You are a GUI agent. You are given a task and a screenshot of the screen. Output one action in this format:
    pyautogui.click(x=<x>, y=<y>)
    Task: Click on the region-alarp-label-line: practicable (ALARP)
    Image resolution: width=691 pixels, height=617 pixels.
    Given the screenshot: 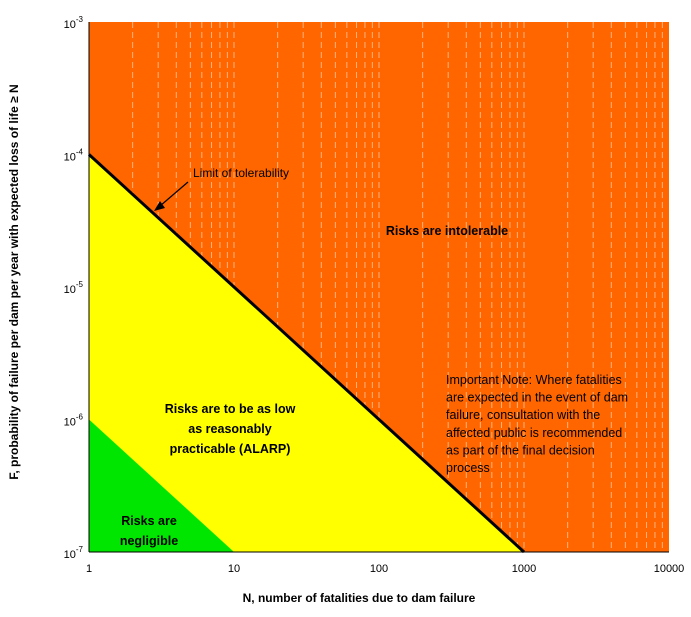 What is the action you would take?
    pyautogui.click(x=230, y=449)
    